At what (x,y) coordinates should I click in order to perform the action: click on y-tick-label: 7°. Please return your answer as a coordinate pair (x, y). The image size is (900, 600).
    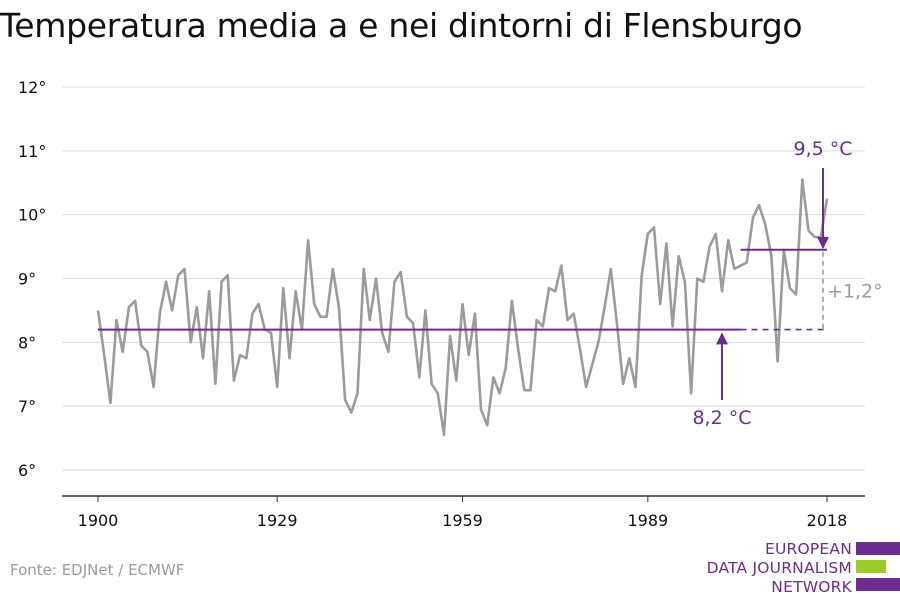
    Looking at the image, I should click on (27, 406).